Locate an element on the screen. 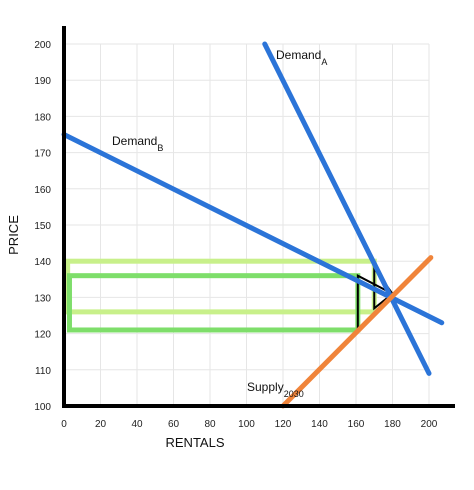 The height and width of the screenshot is (490, 474). y-tick-label: 120 is located at coordinates (42, 335).